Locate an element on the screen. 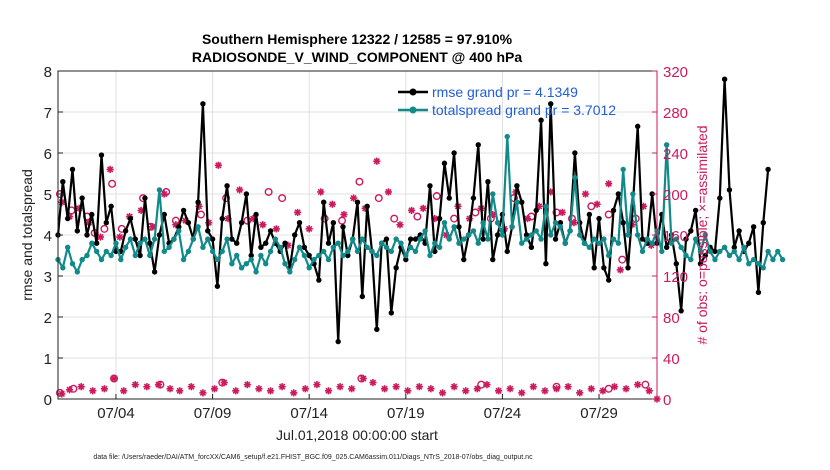 The width and height of the screenshot is (830, 470). left-tick-label-8: 8 is located at coordinates (48, 72).